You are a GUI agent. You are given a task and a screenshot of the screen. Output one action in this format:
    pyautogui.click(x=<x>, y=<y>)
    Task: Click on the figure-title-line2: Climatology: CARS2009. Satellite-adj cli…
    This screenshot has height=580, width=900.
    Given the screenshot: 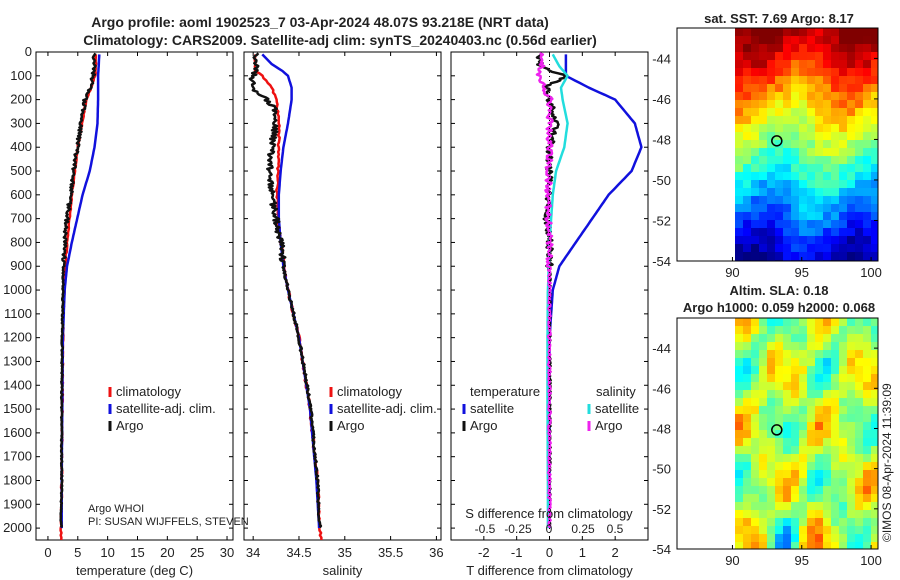 What is the action you would take?
    pyautogui.click(x=340, y=40)
    